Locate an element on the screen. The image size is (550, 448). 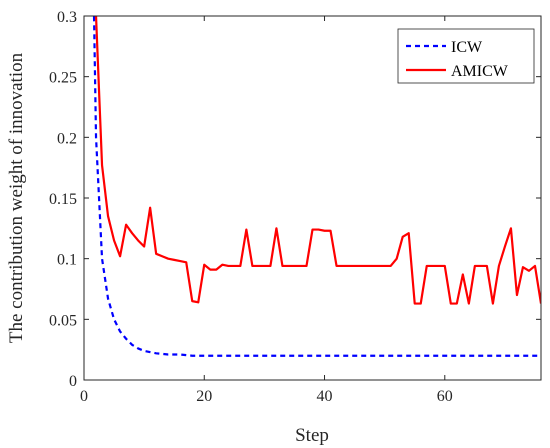
x-tick-label: 0 is located at coordinates (84, 396).